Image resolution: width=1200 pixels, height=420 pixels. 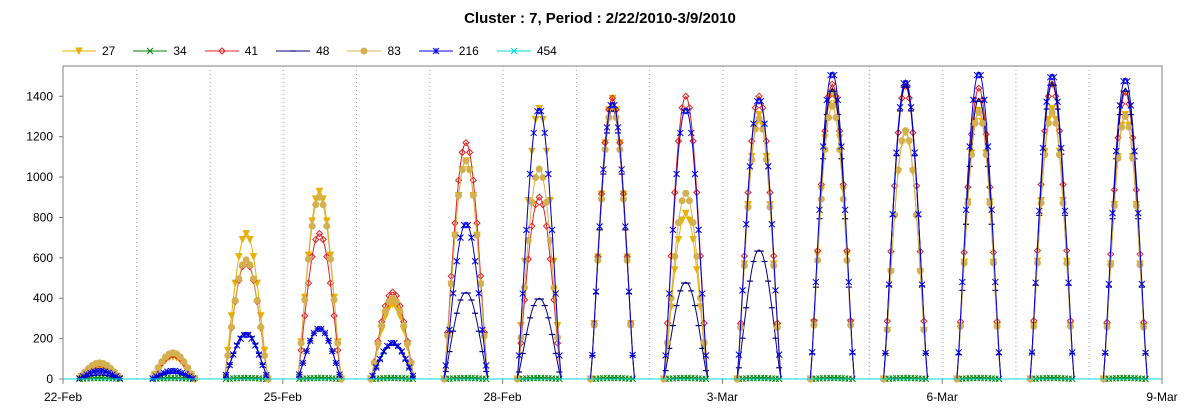 What do you see at coordinates (109, 51) in the screenshot?
I see `legend-label: 27` at bounding box center [109, 51].